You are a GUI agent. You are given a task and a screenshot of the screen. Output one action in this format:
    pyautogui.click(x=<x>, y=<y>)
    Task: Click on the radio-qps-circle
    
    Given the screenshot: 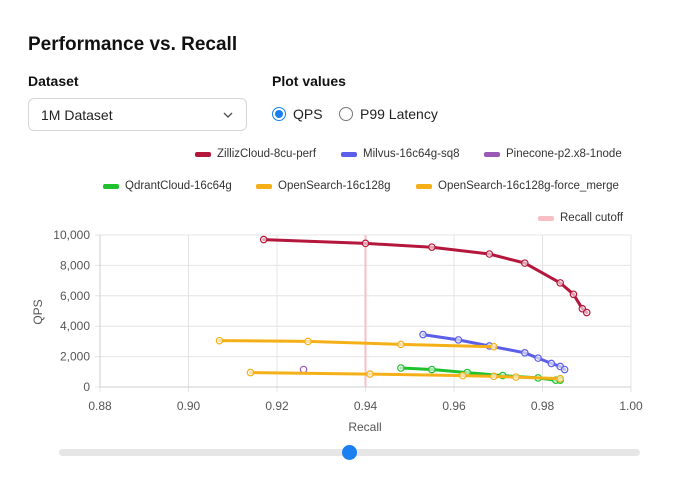 What is the action you would take?
    pyautogui.click(x=279, y=114)
    